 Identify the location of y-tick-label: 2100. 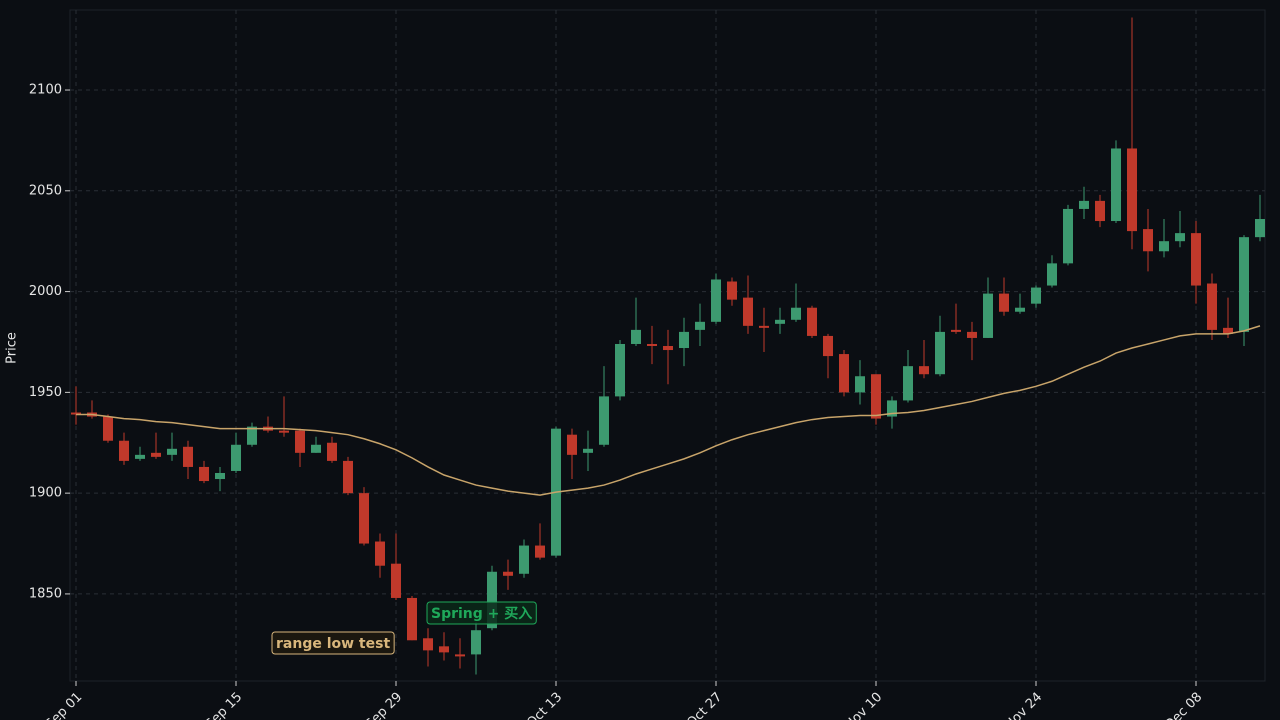
(45, 90).